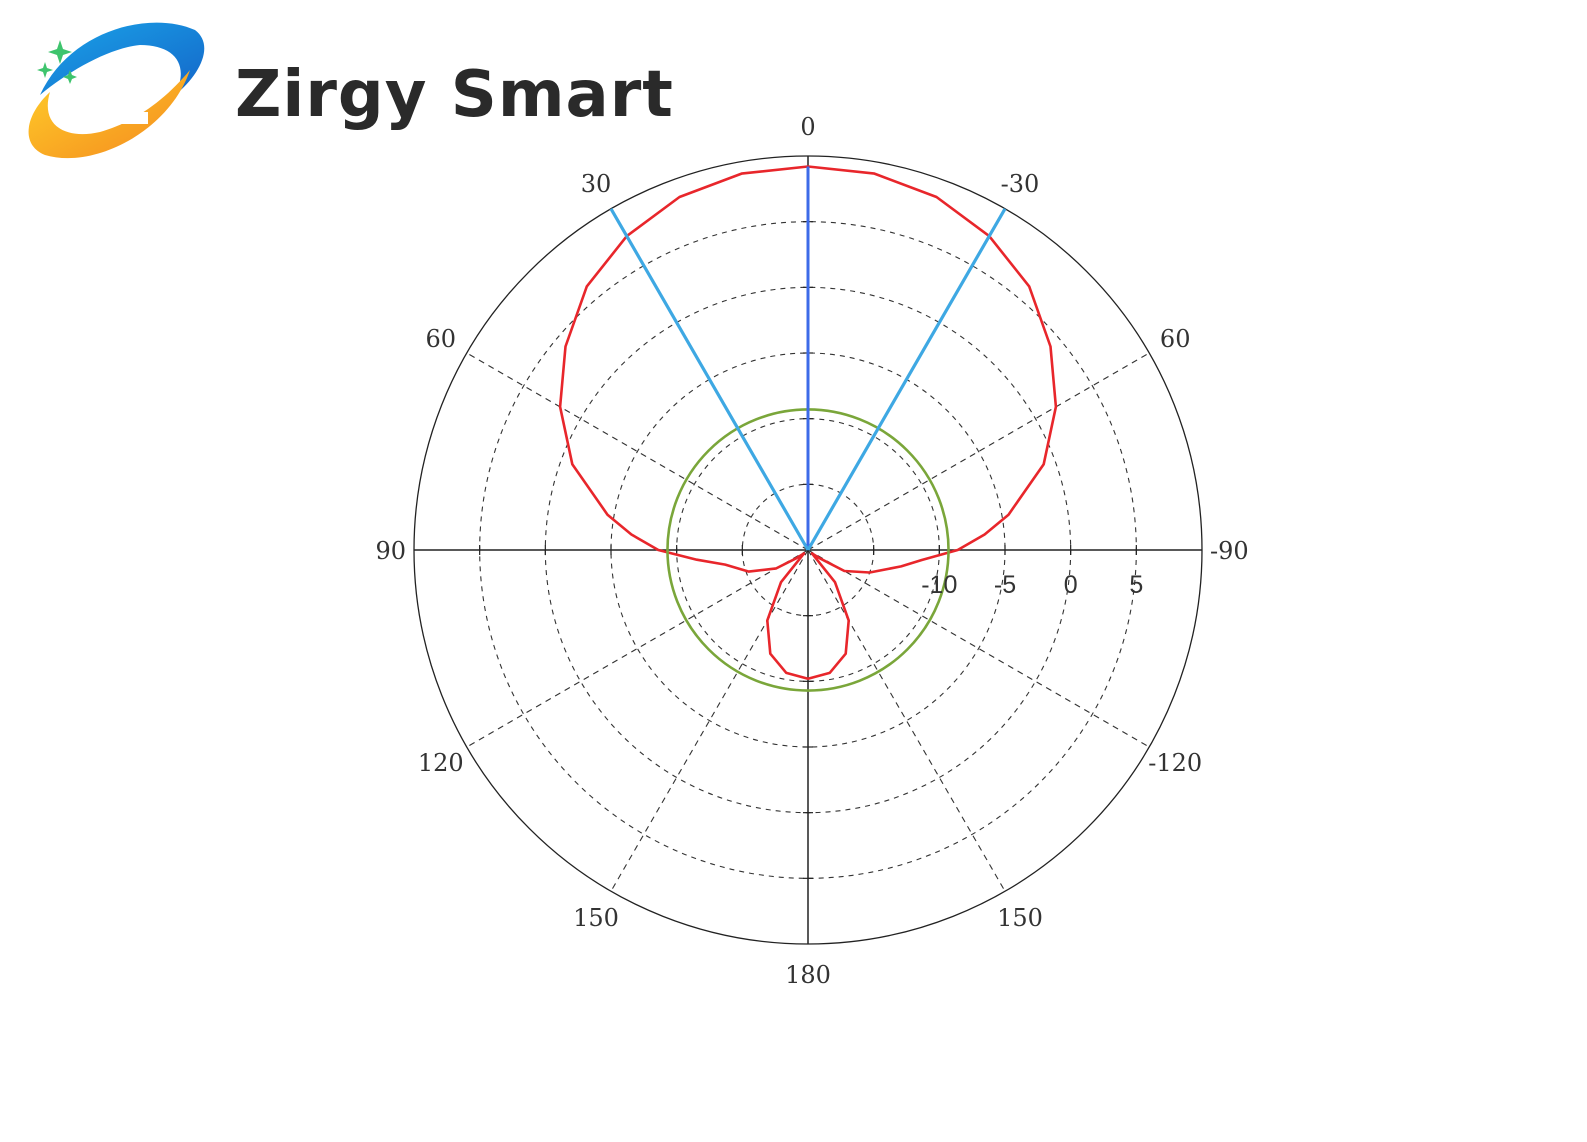  I want to click on spoke--150, so click(906, 720).